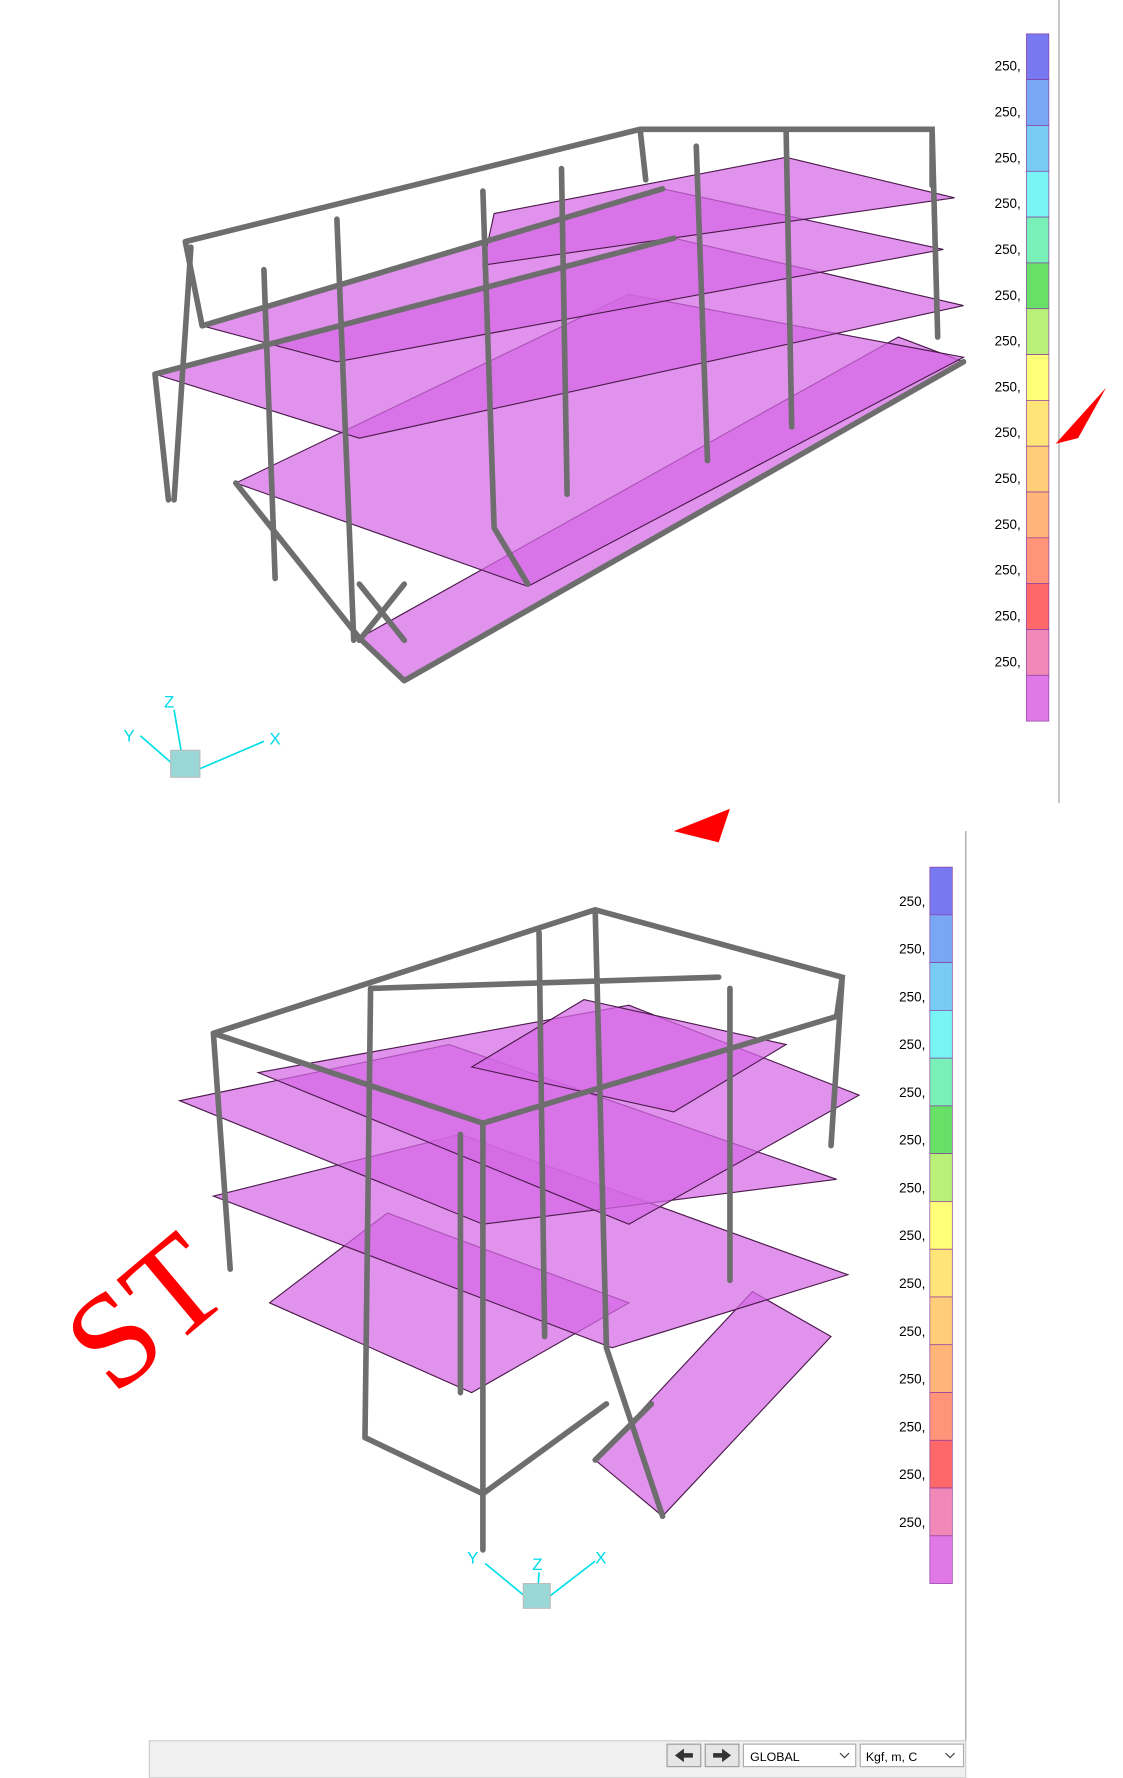 The image size is (1123, 1778). What do you see at coordinates (557, 1759) in the screenshot?
I see `status-bar: GLOBAL Kgf, m, C` at bounding box center [557, 1759].